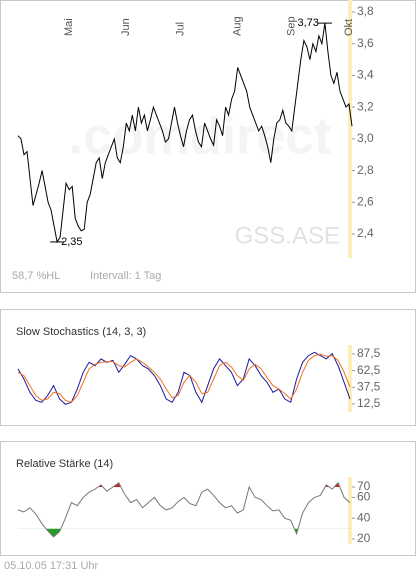 The width and height of the screenshot is (417, 574). Describe the element at coordinates (81, 332) in the screenshot. I see `panel-title: Slow Stochastics (14, 3, 3)` at that location.